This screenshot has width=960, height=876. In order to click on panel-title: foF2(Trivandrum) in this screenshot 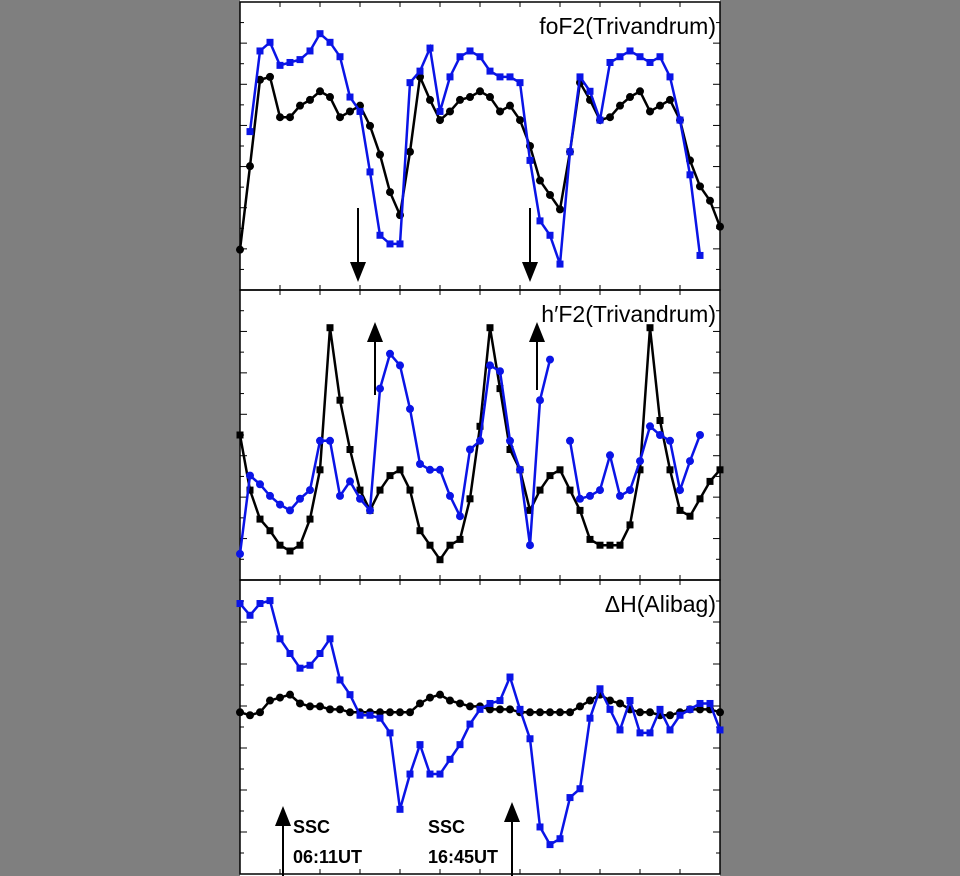, I will do `click(627, 26)`.